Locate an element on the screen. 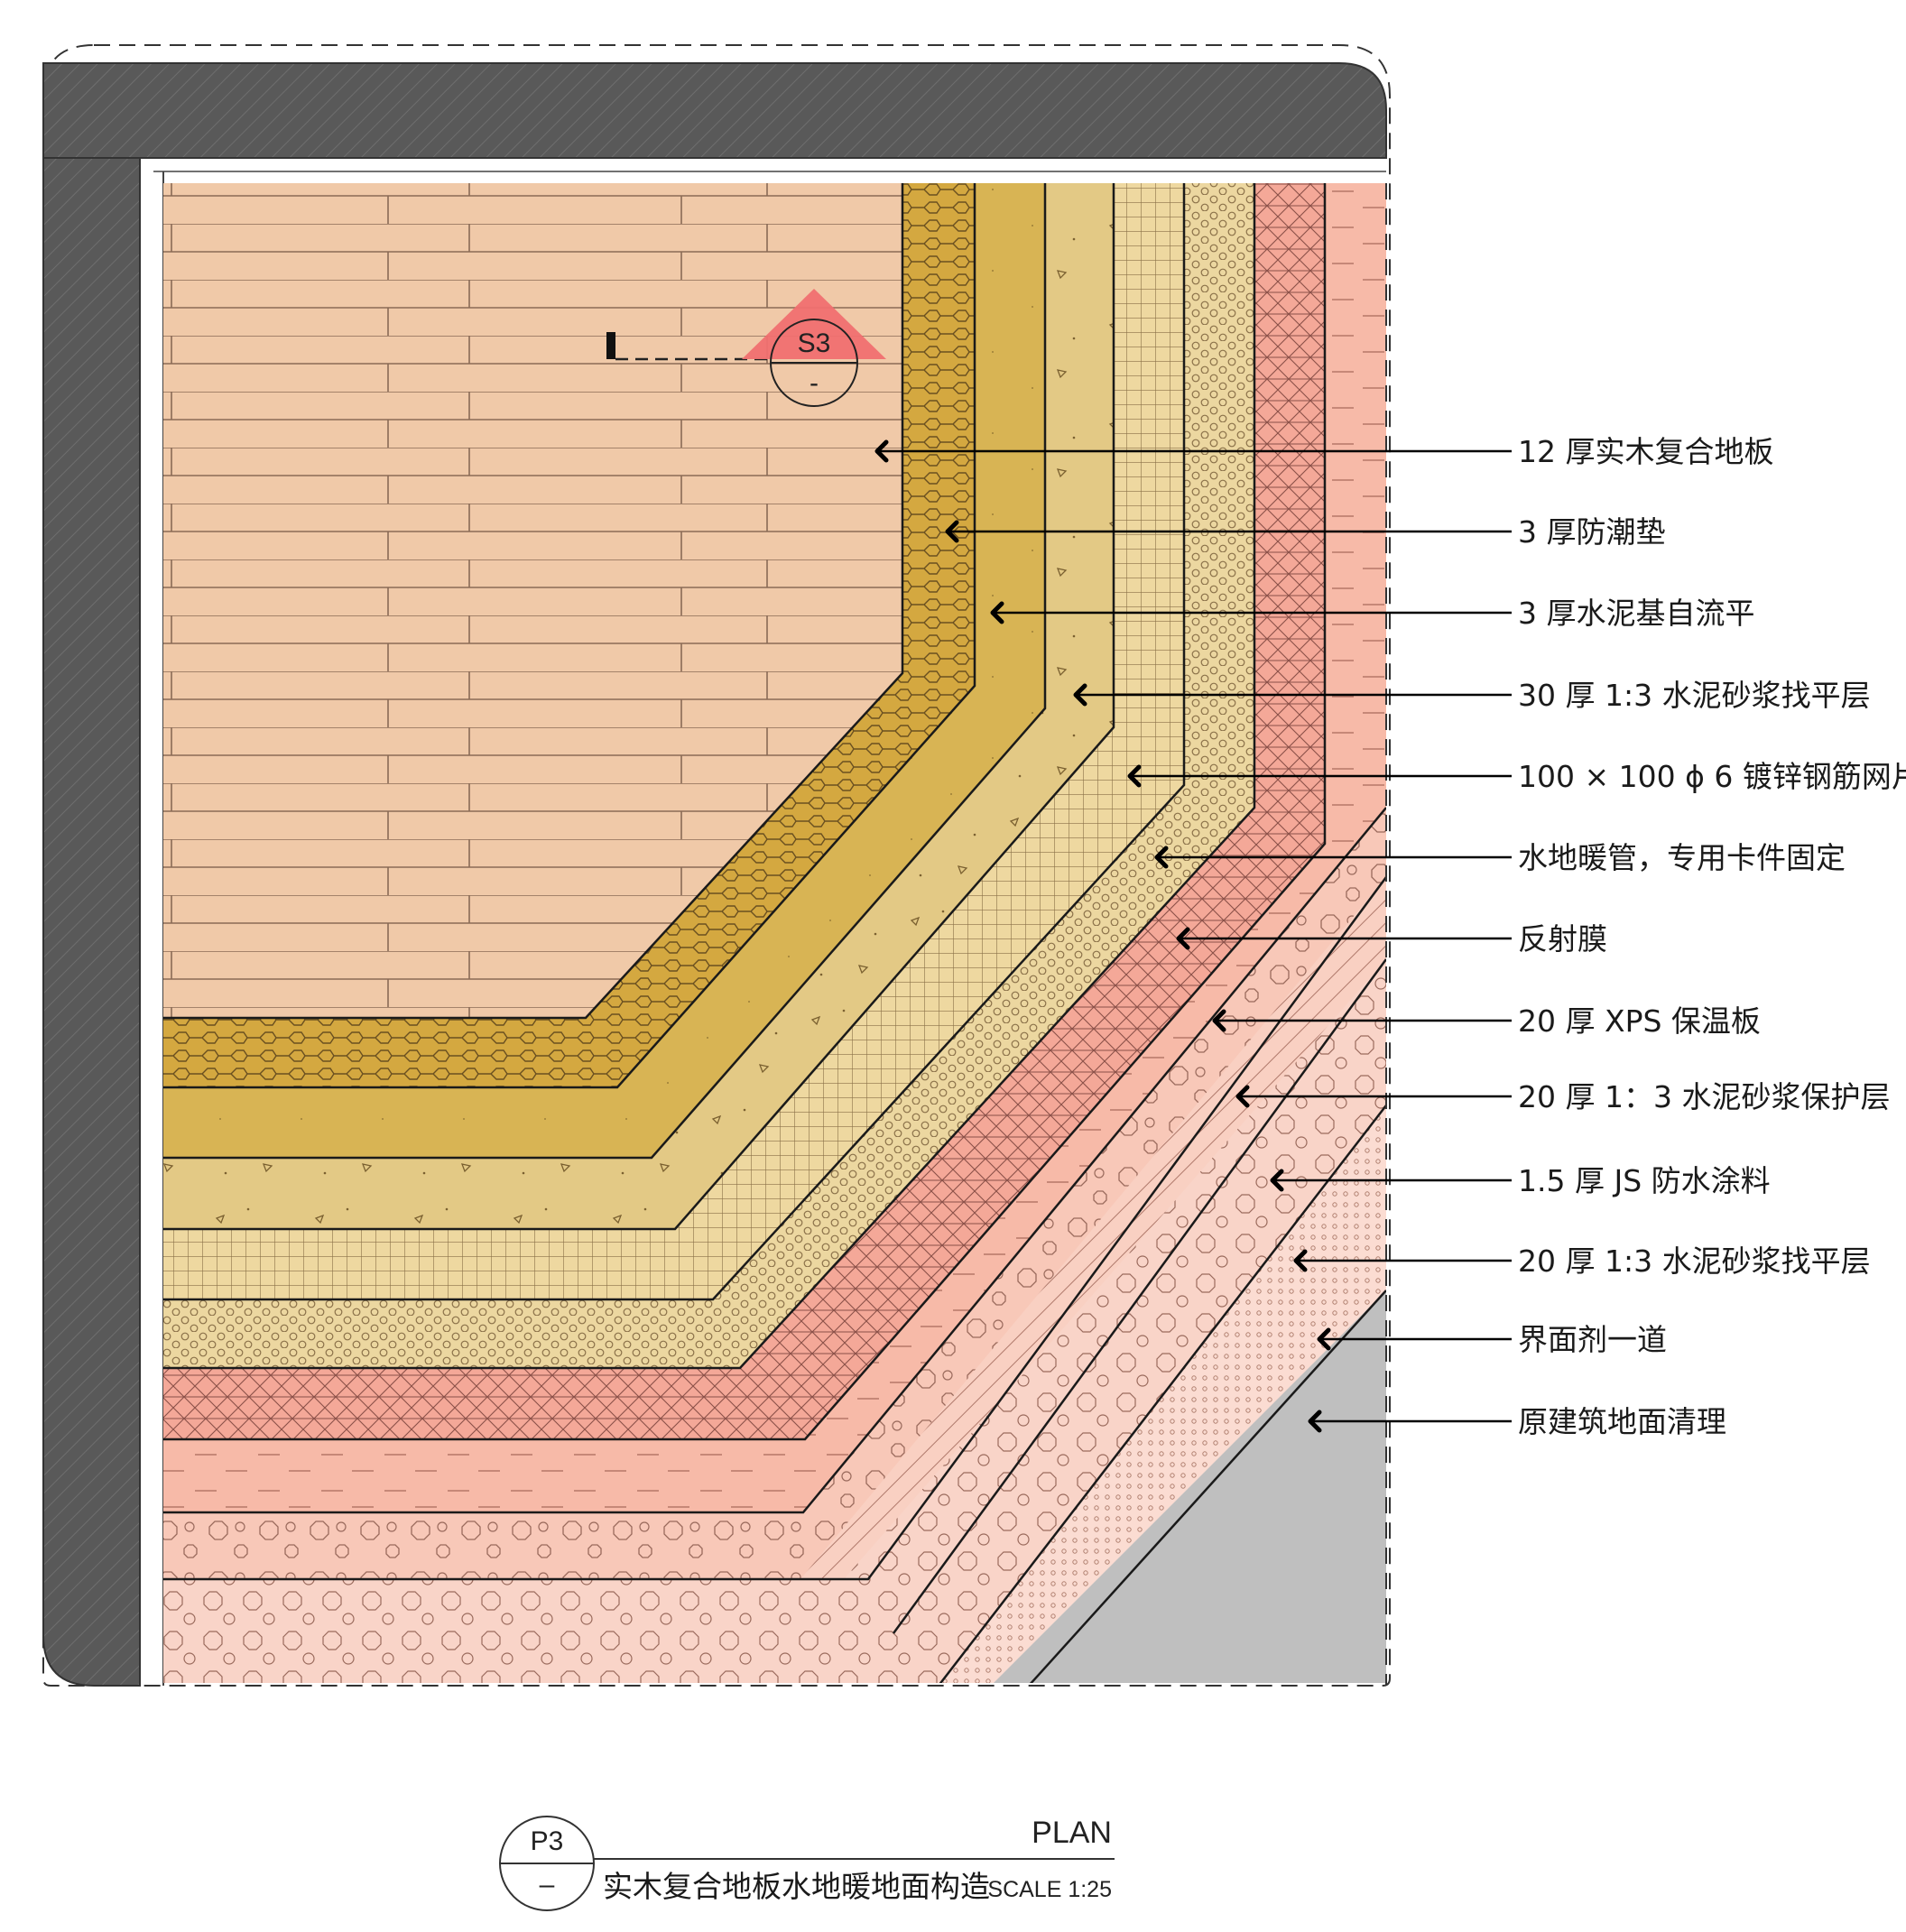 This screenshot has width=1906, height=1932. section-label: S3 is located at coordinates (815, 343).